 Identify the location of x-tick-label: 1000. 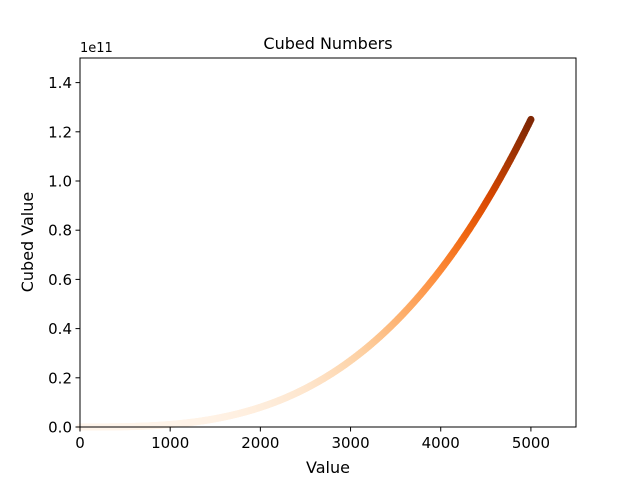
(170, 443).